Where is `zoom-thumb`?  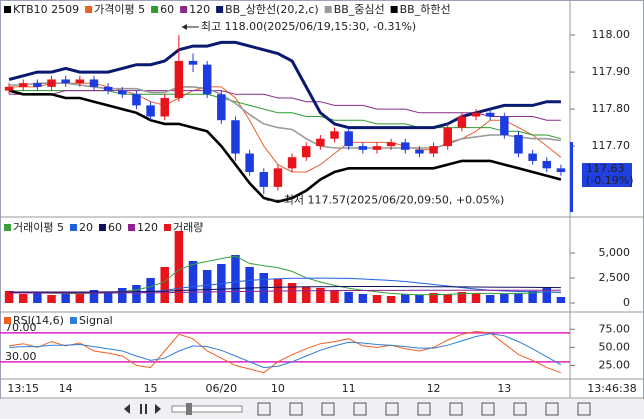 zoom-thumb is located at coordinates (189, 409).